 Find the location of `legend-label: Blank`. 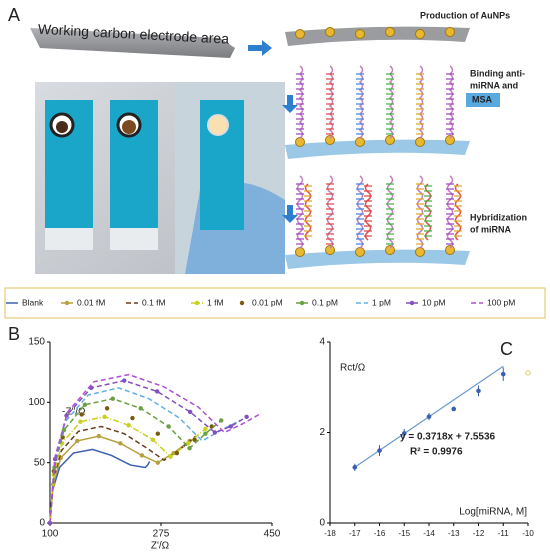

legend-label: Blank is located at coordinates (33, 302).